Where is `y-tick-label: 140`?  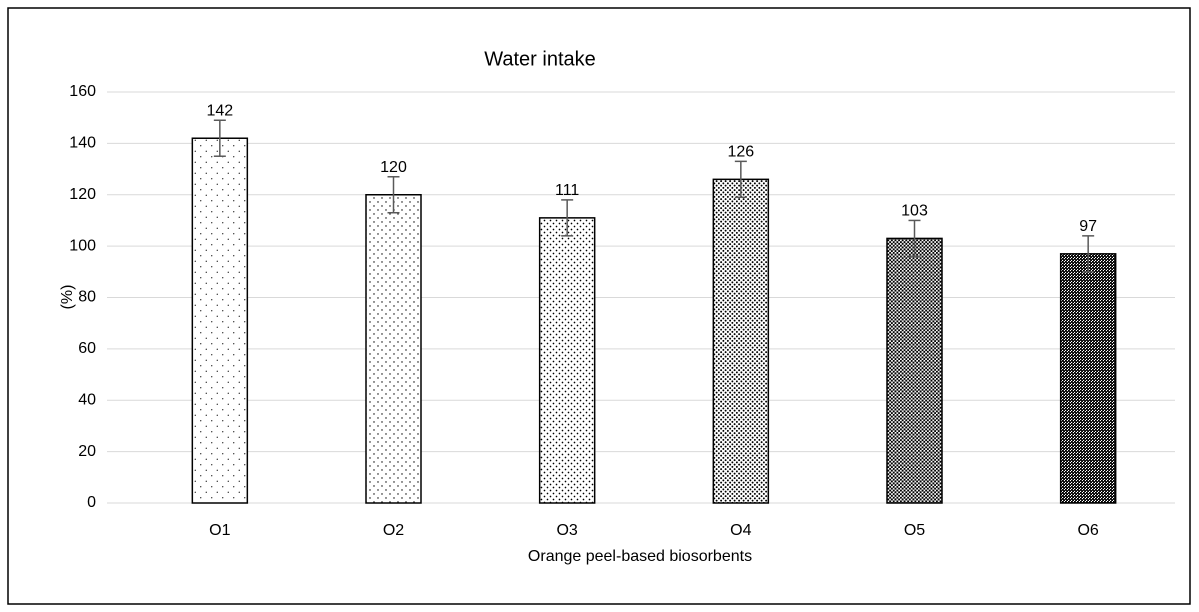
y-tick-label: 140 is located at coordinates (82, 143).